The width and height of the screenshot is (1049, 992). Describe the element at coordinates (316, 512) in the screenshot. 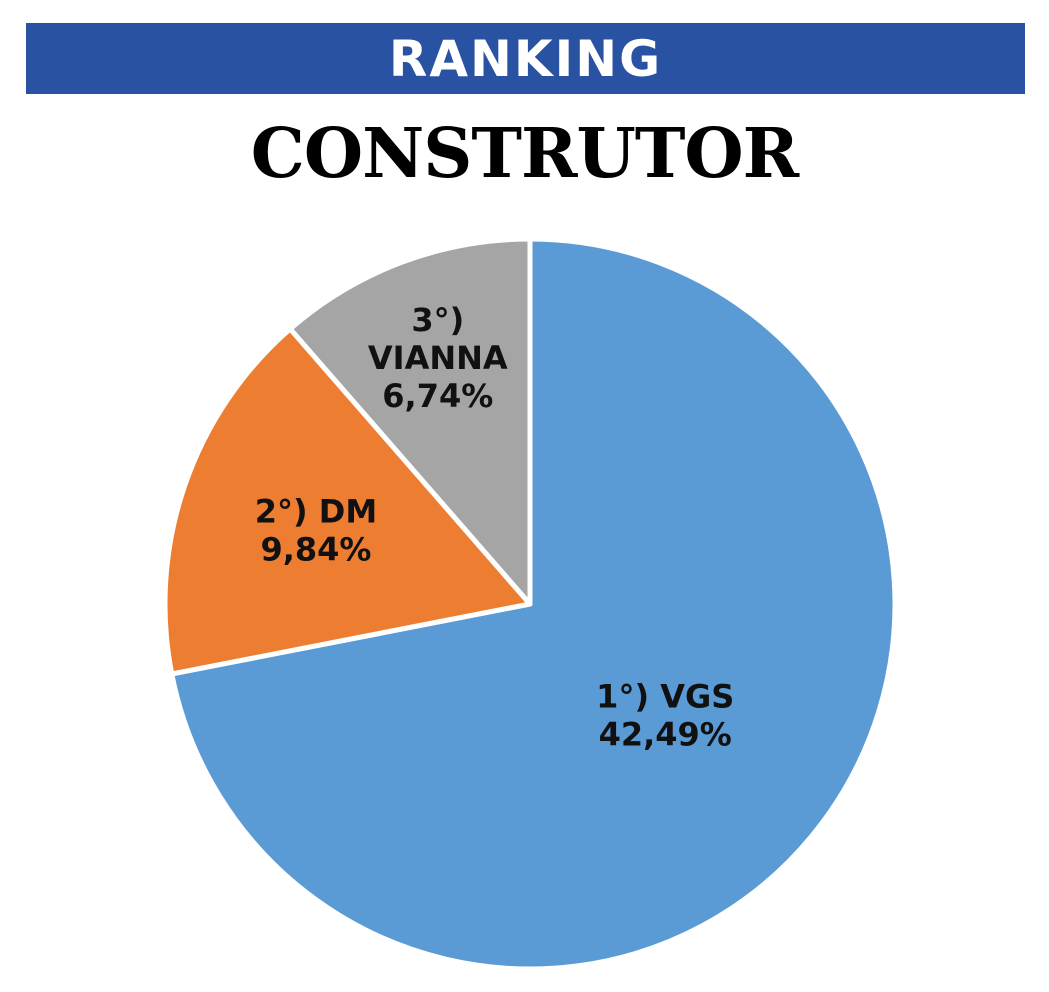

I see `slice-label-line: 2°) DM` at that location.